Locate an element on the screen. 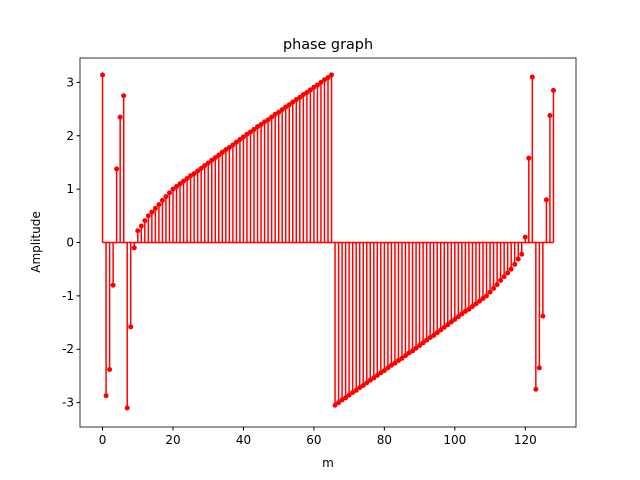 The width and height of the screenshot is (640, 480). y-tick-label: 0 is located at coordinates (70, 243).